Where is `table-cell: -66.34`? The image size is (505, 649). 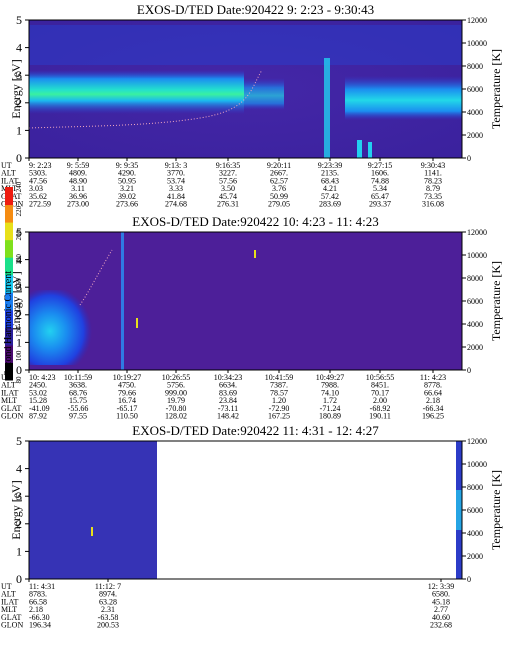 table-cell: -66.34 is located at coordinates (433, 408).